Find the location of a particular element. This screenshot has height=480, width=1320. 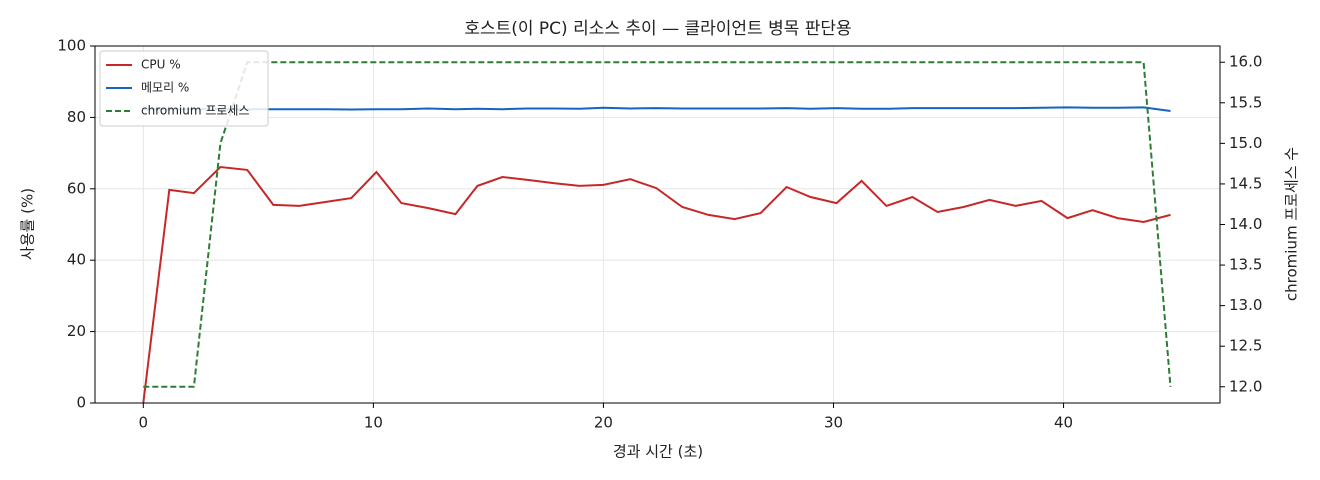

y2-tick-label: 13.5 is located at coordinates (1245, 265).